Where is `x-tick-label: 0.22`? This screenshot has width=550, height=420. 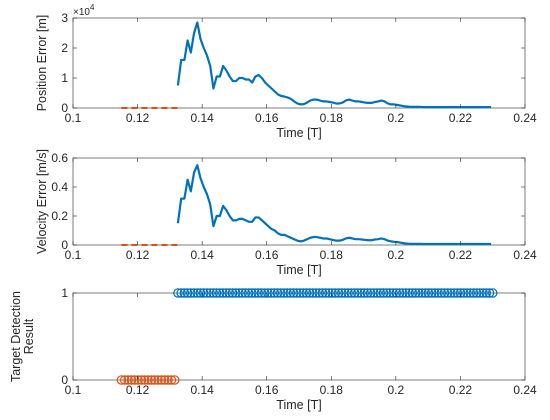
x-tick-label: 0.22 is located at coordinates (461, 390).